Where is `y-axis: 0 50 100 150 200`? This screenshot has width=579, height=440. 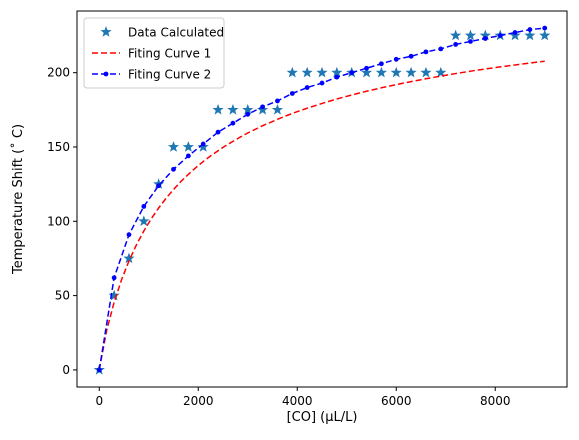
y-axis: 0 50 100 150 200 is located at coordinates (62, 221).